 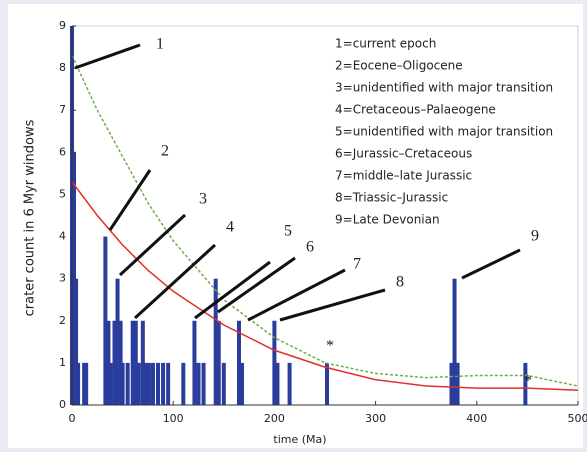 I want to click on y-tick-label: 6, so click(x=62, y=151).